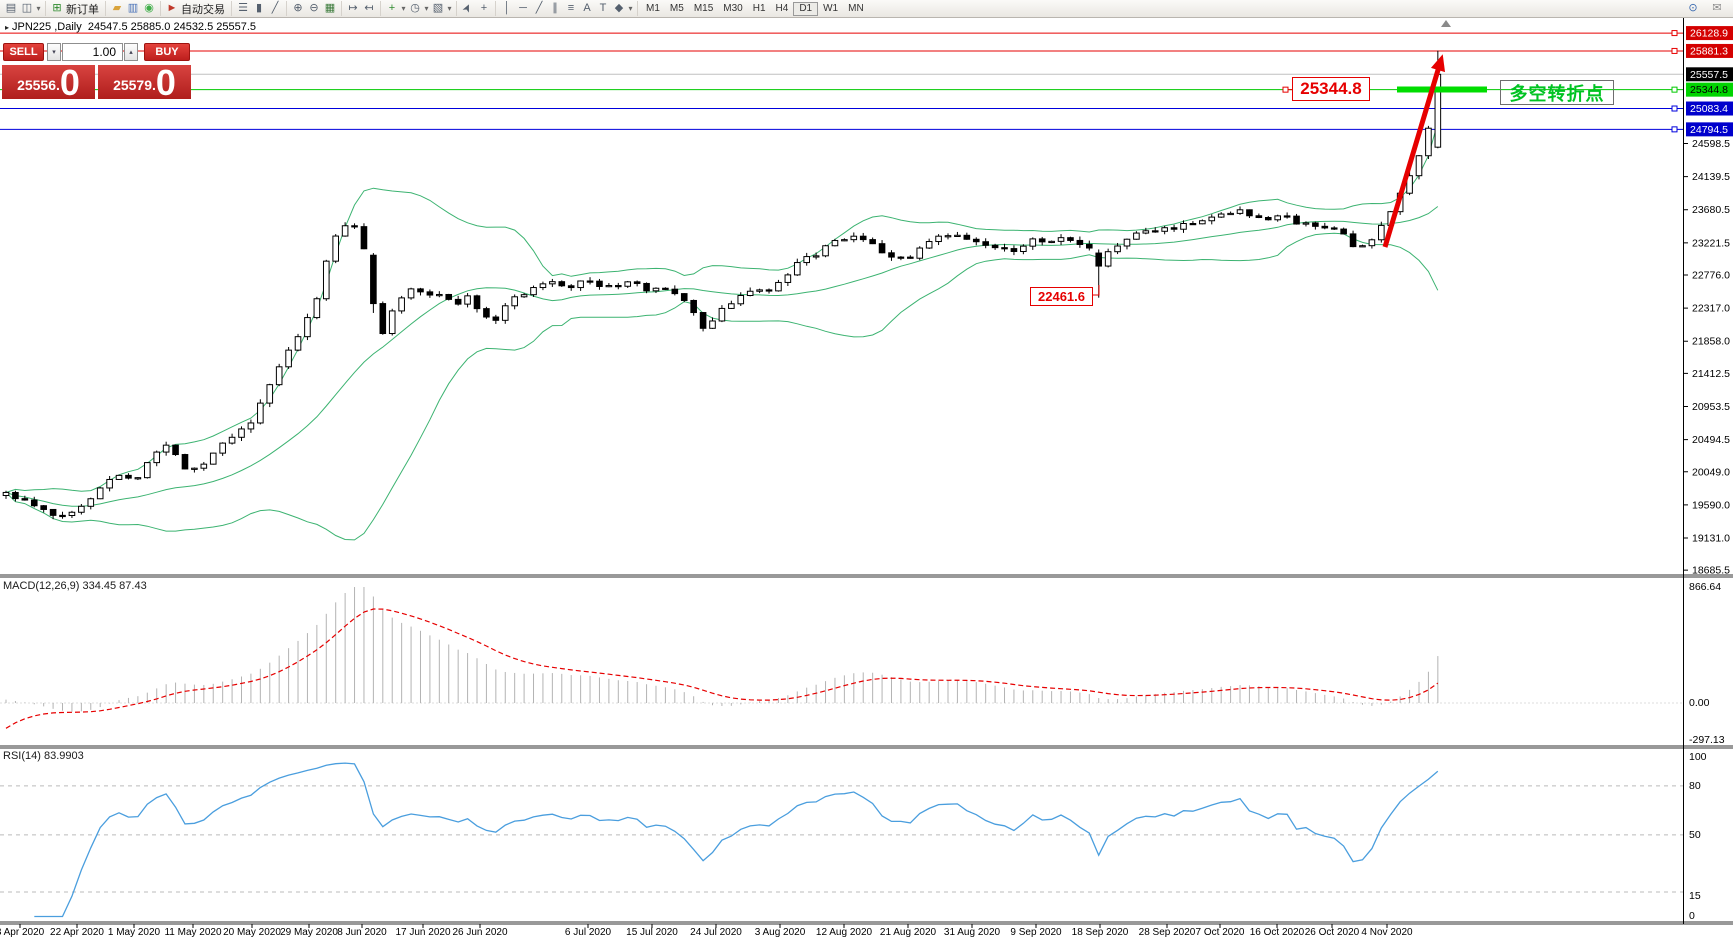 The image size is (1733, 941). I want to click on auto-scroll-icon: ↦, so click(353, 8).